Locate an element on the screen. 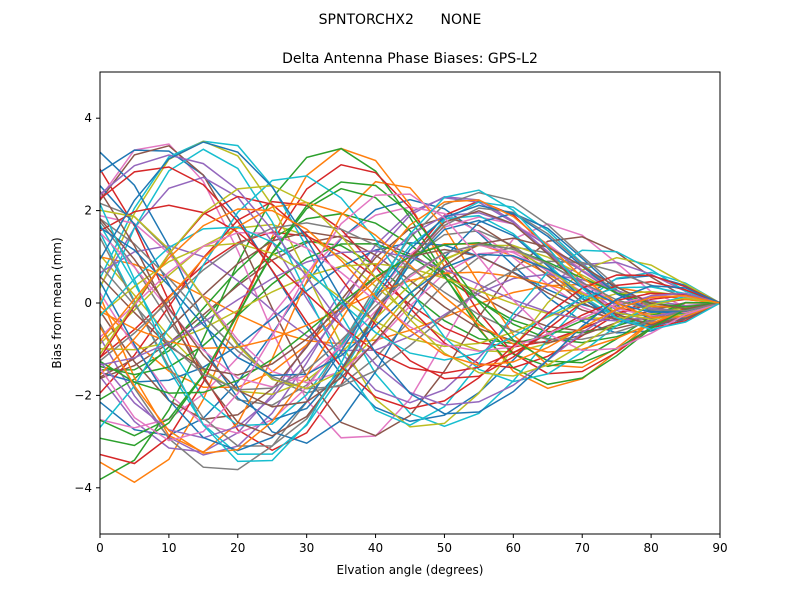 The image size is (800, 600). y-tick-label: −2 is located at coordinates (83, 395).